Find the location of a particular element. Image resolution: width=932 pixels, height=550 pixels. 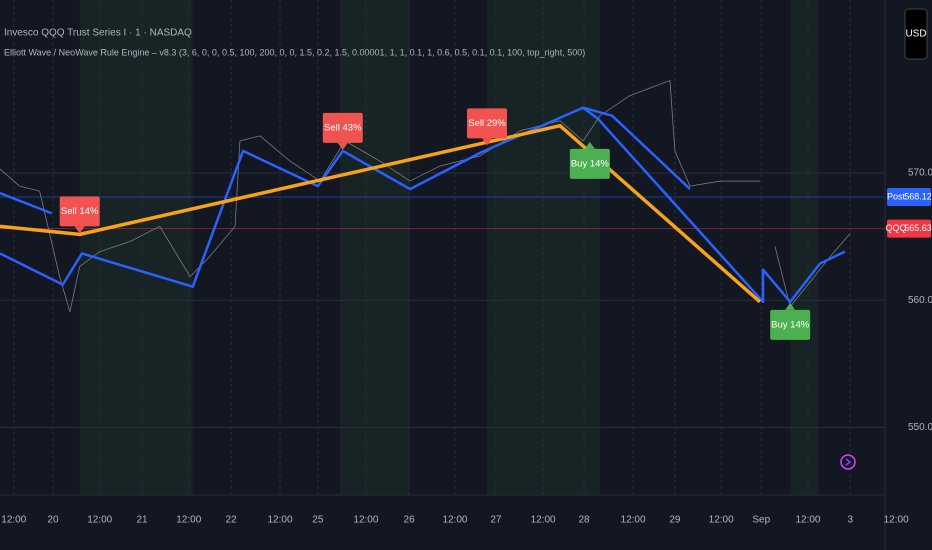

y-tick-label: 570.00 is located at coordinates (920, 173).